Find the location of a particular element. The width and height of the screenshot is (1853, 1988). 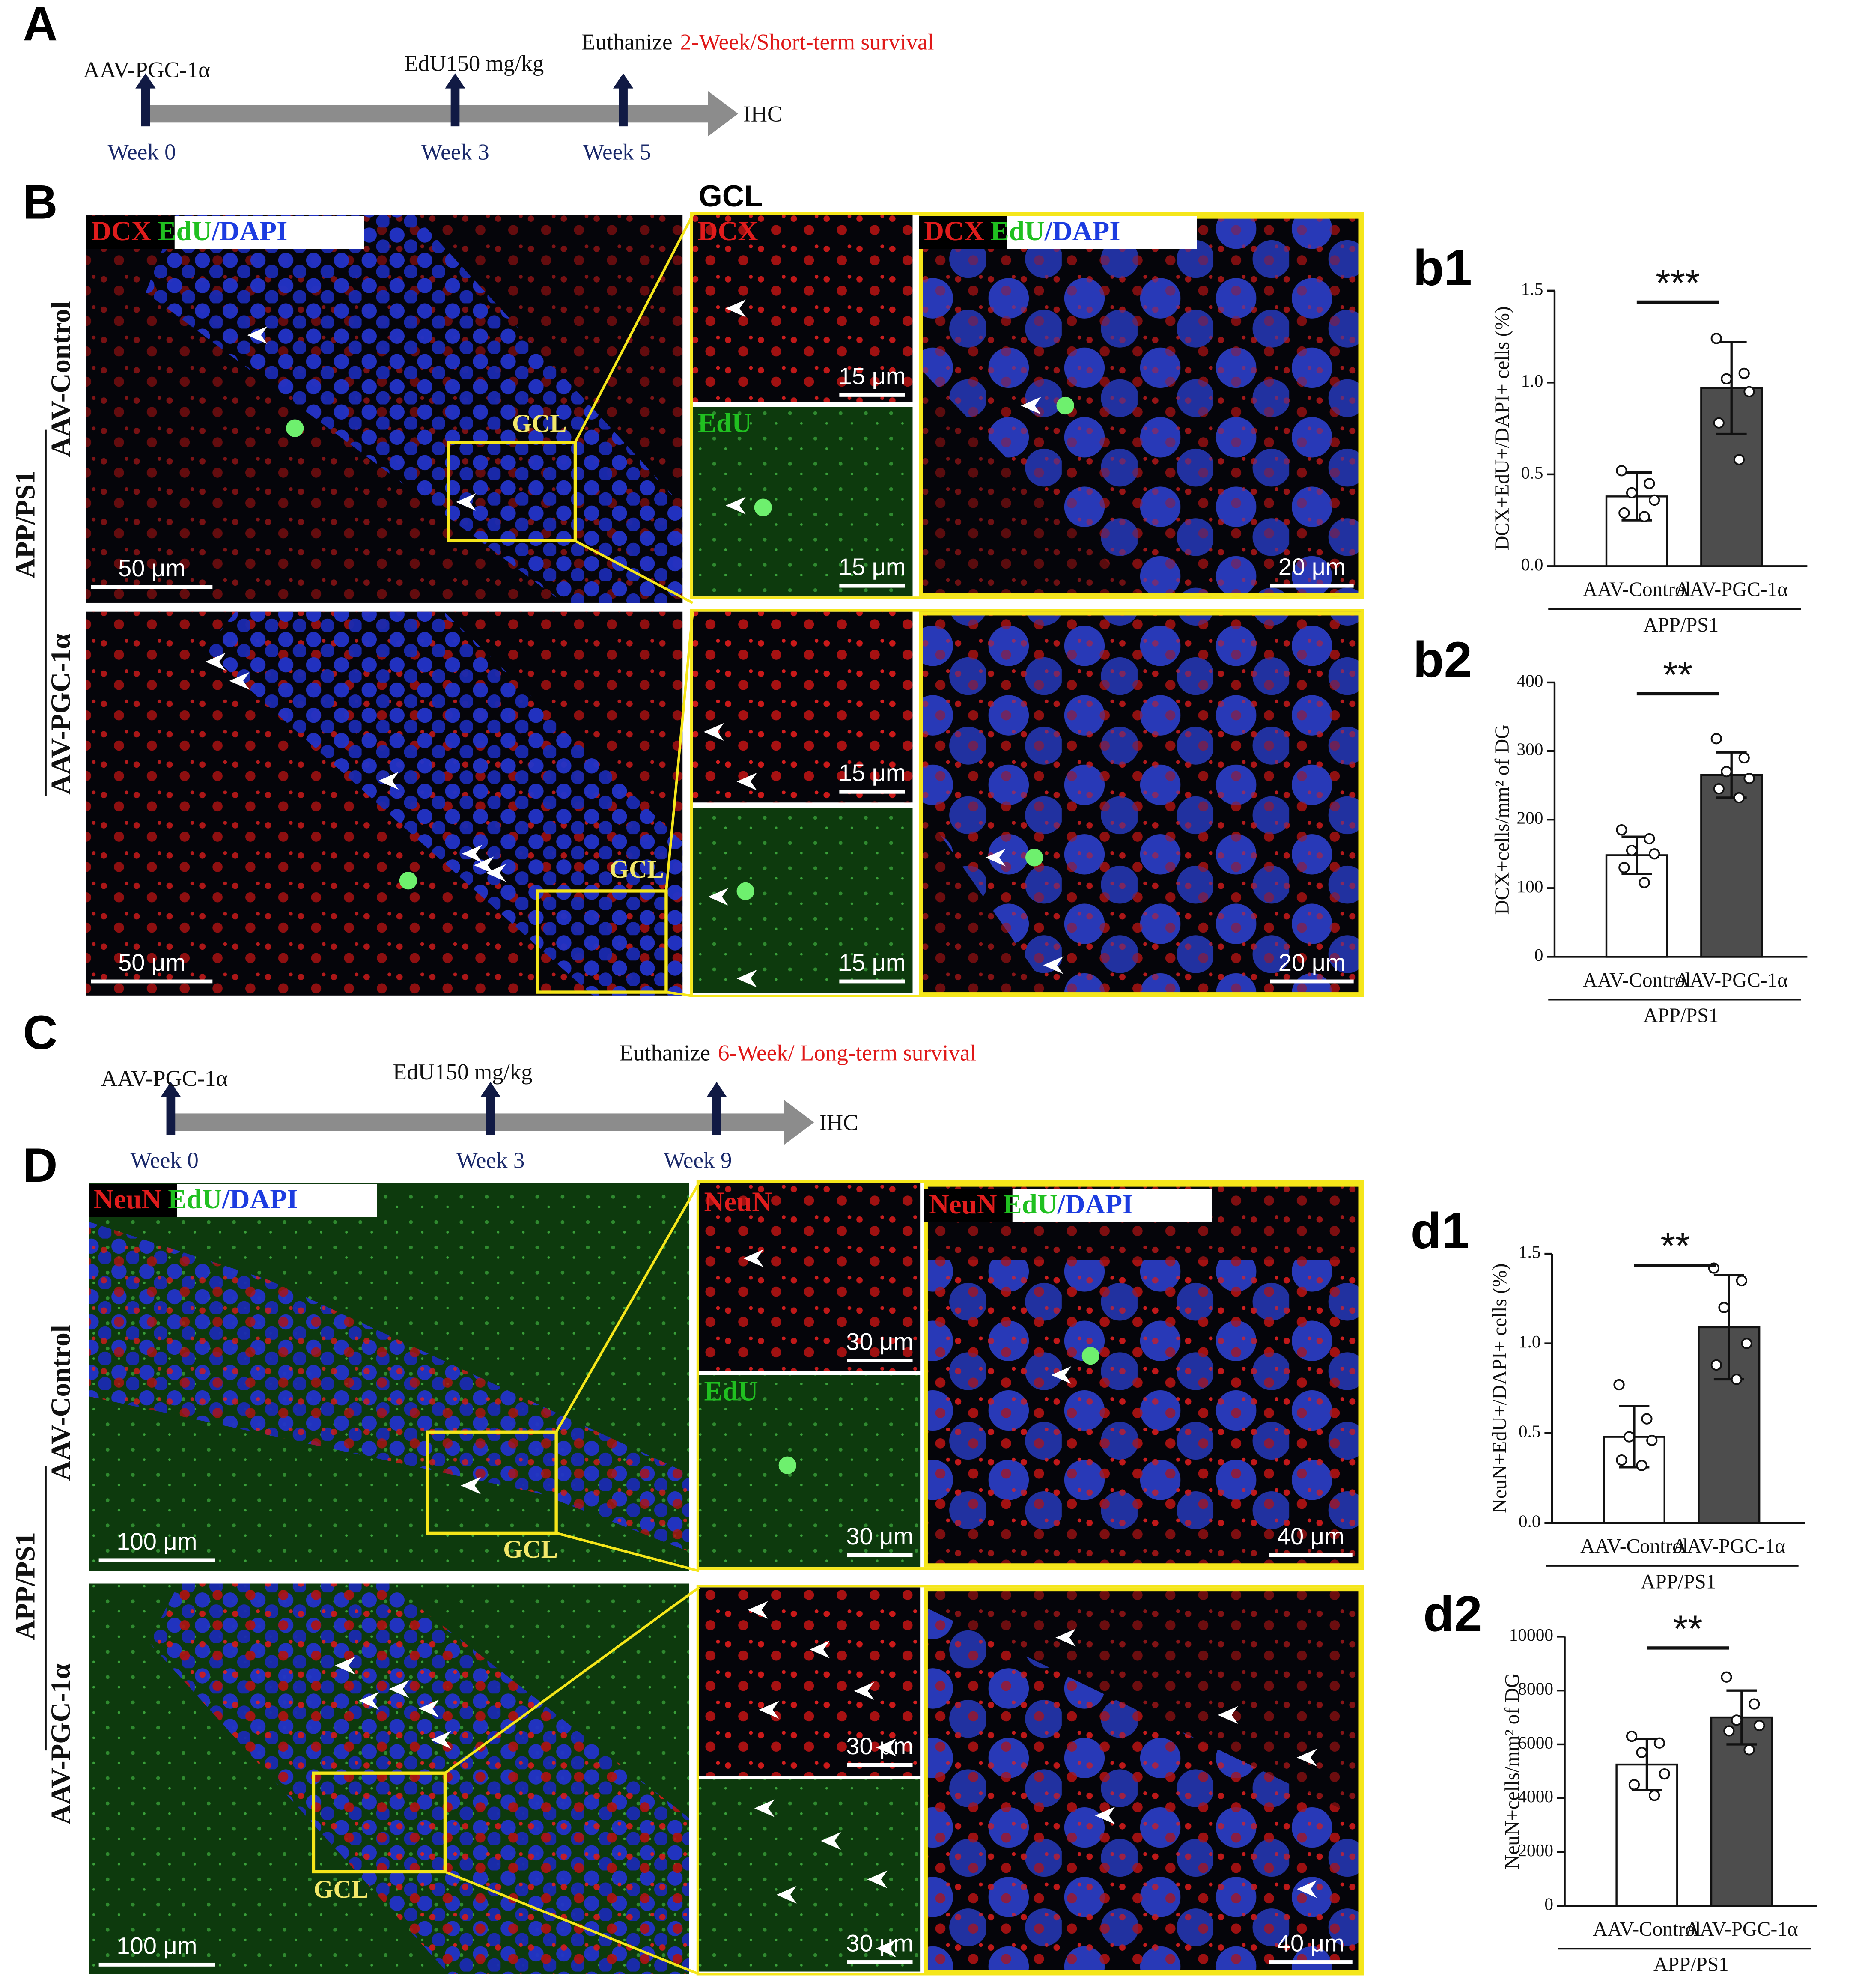

y-tick-label: 1.5 is located at coordinates (1532, 288).